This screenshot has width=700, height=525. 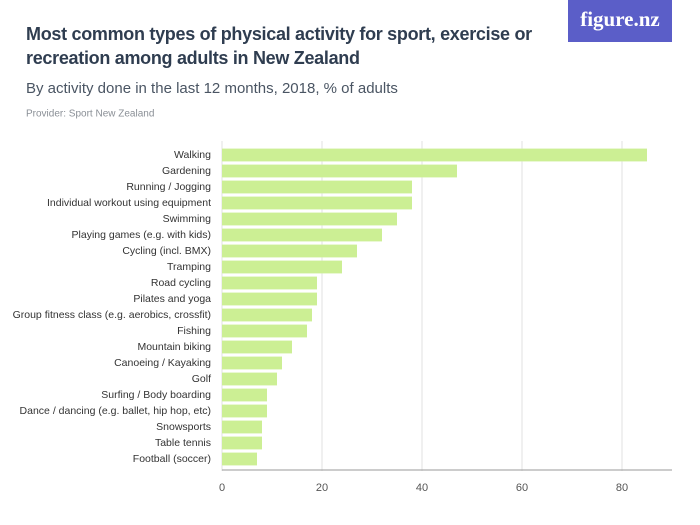 What do you see at coordinates (522, 488) in the screenshot?
I see `x-tick-label: 60` at bounding box center [522, 488].